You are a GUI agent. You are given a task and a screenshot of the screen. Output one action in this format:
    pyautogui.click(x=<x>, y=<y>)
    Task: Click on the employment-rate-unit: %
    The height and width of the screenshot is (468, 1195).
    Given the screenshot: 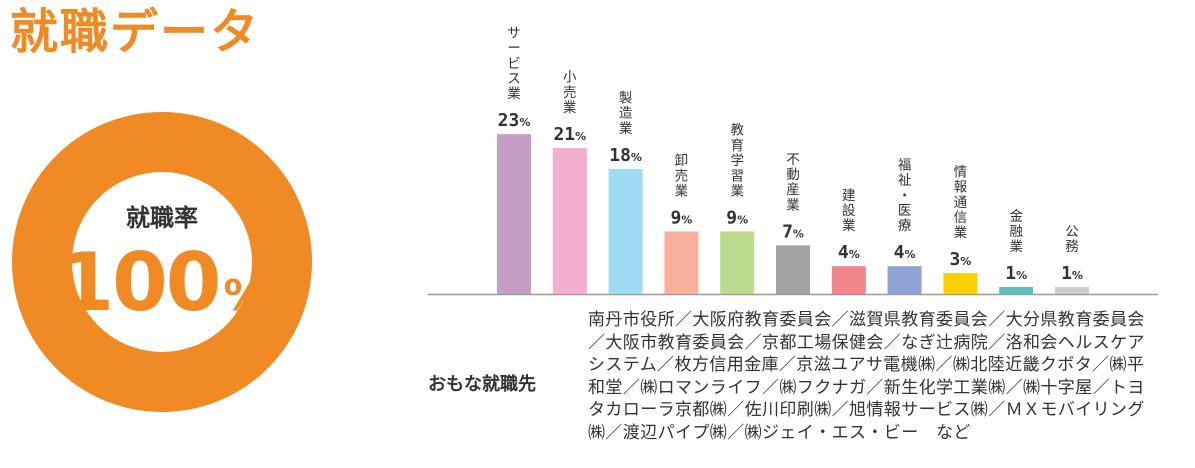 What is the action you would take?
    pyautogui.click(x=244, y=295)
    